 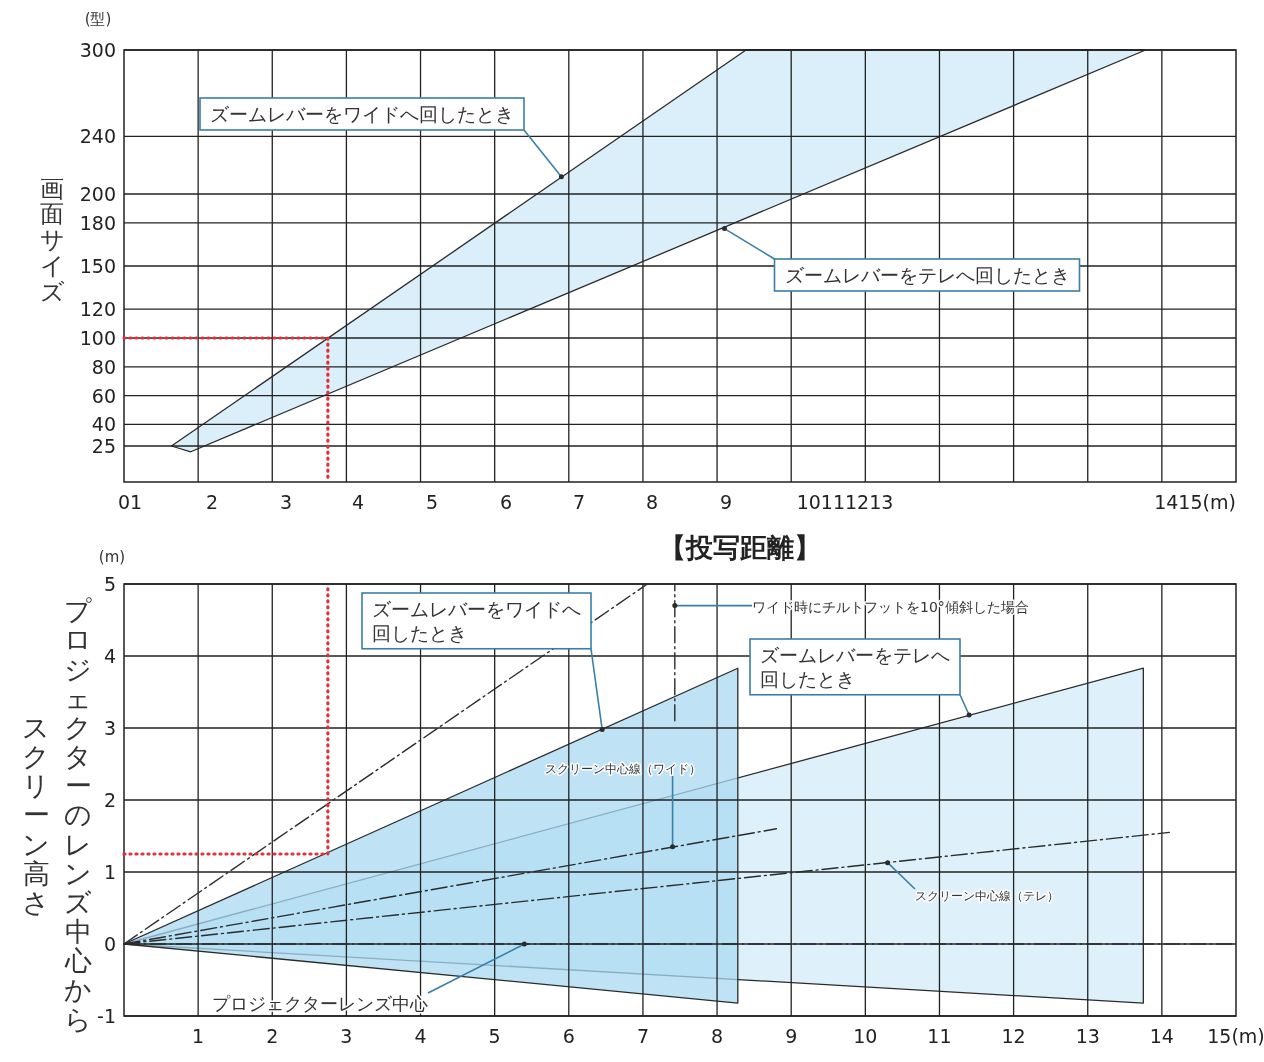 What do you see at coordinates (78, 815) in the screenshot?
I see `text: プロジェクターのレンズ中心から` at bounding box center [78, 815].